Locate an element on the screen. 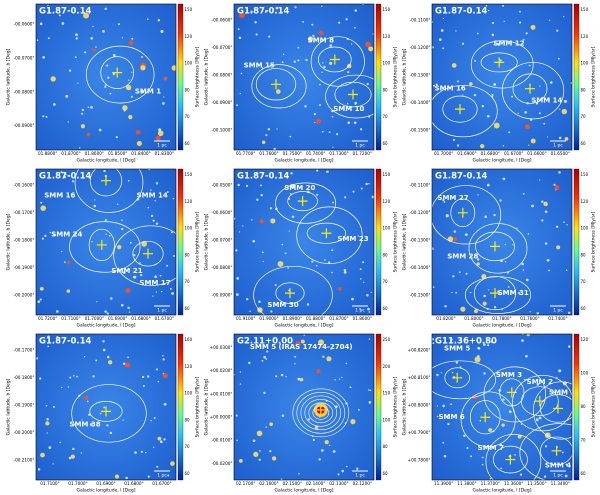 The image size is (600, 495). x-tick-label: 01.7600° is located at coordinates (529, 318).